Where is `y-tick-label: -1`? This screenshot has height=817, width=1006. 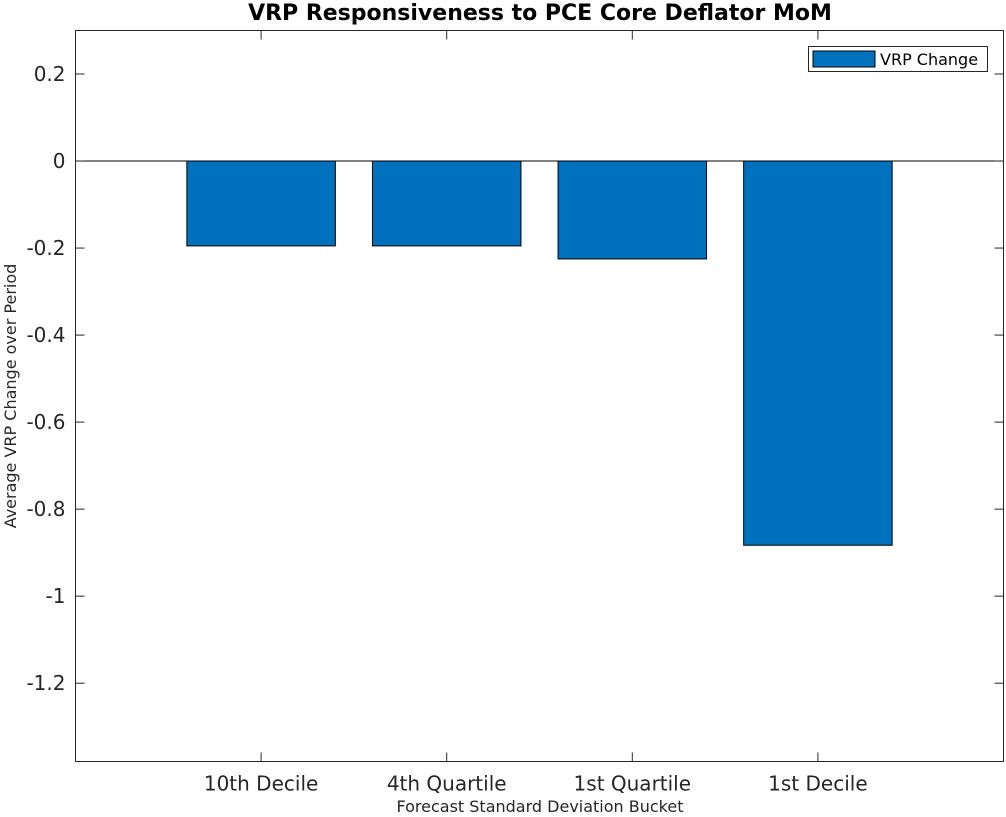
y-tick-label: -1 is located at coordinates (56, 596).